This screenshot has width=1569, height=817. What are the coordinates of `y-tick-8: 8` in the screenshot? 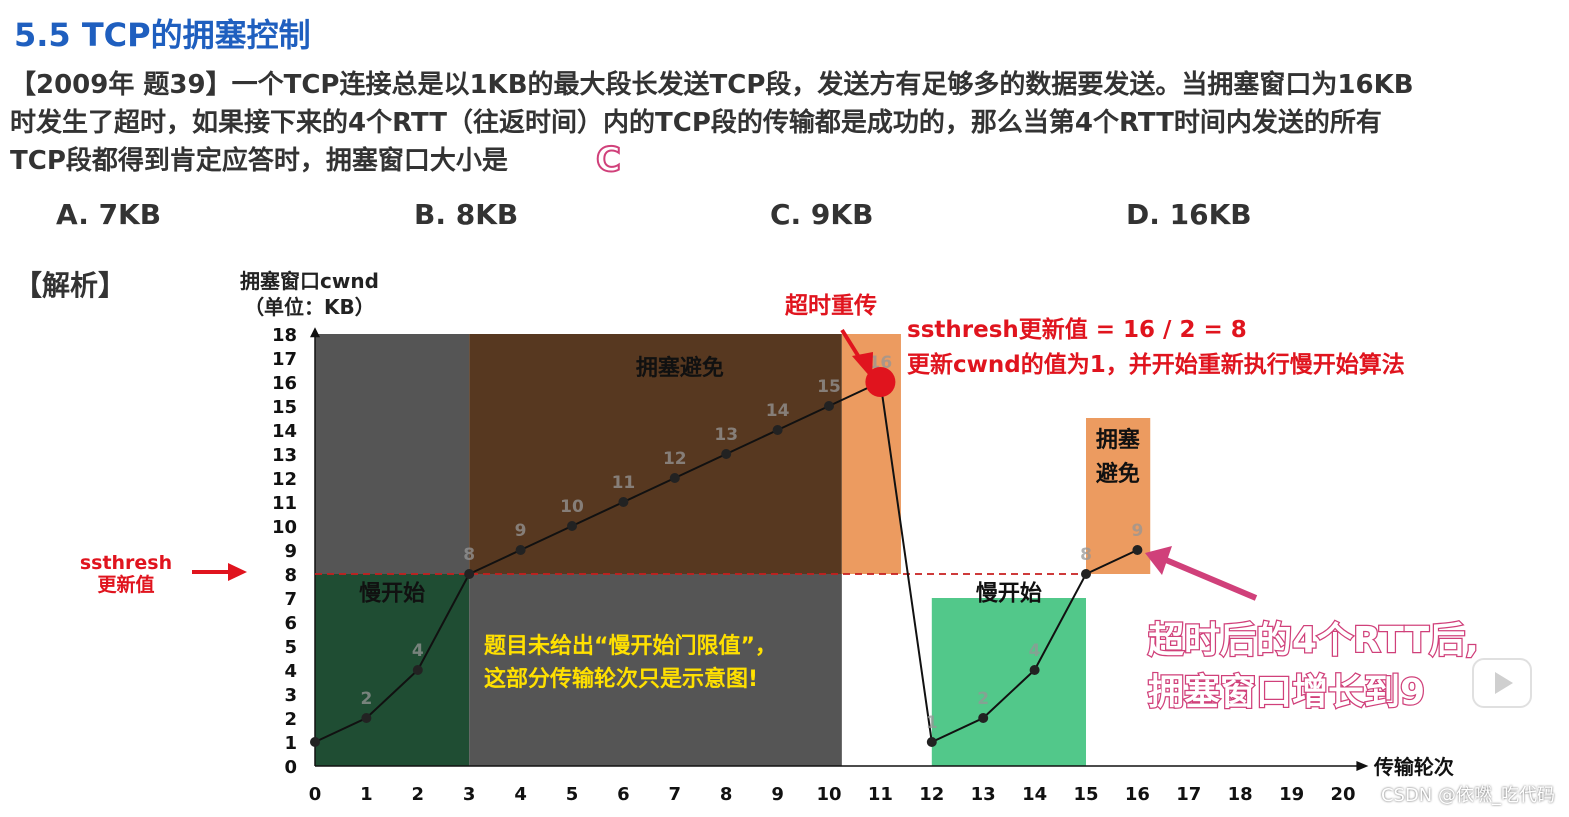 It's located at (290, 575).